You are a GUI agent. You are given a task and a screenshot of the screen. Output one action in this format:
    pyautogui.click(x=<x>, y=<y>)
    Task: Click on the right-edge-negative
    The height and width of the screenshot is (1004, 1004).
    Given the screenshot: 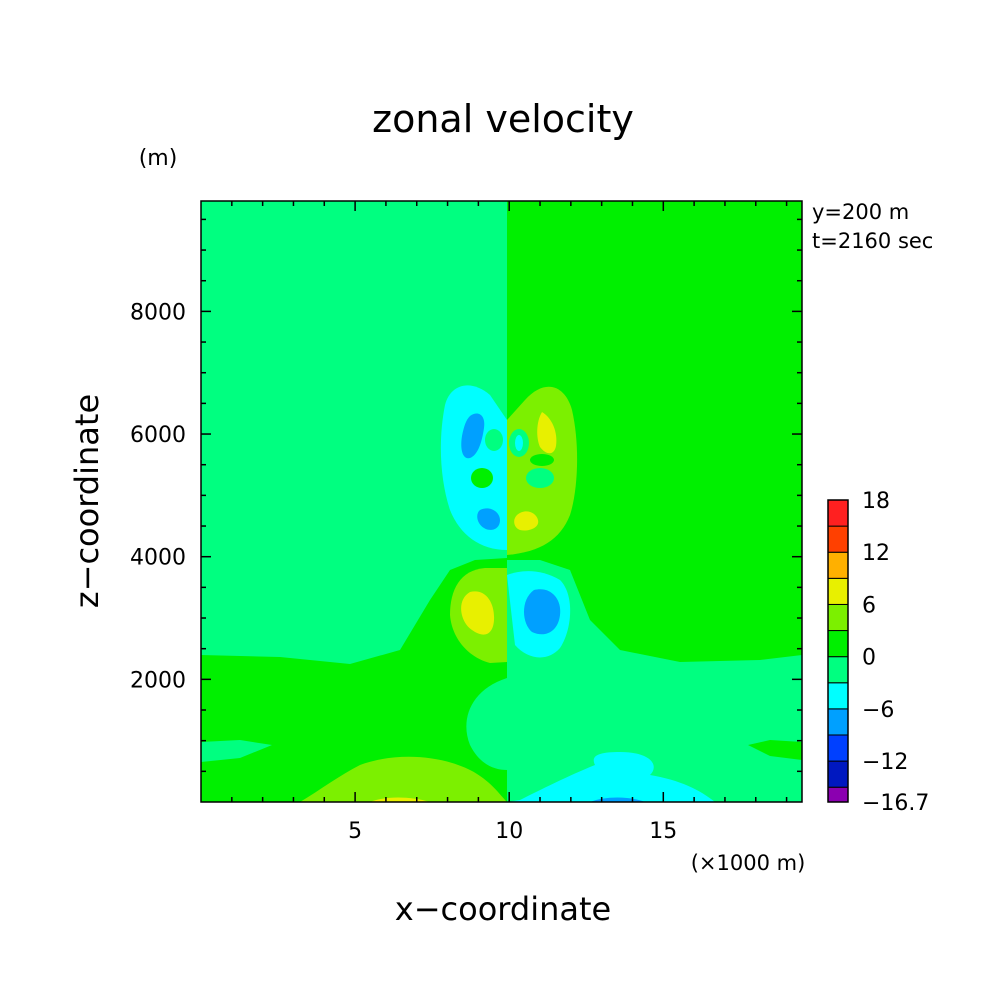 What is the action you would take?
    pyautogui.click(x=775, y=750)
    